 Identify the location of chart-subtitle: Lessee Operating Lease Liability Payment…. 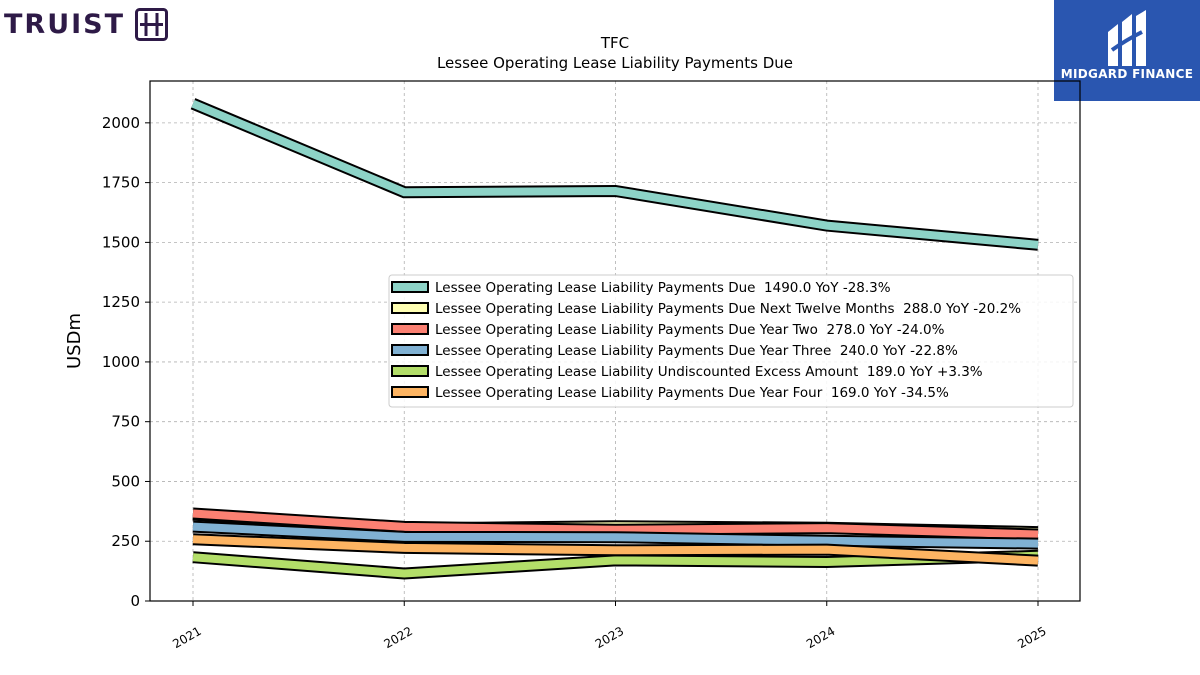
(615, 63).